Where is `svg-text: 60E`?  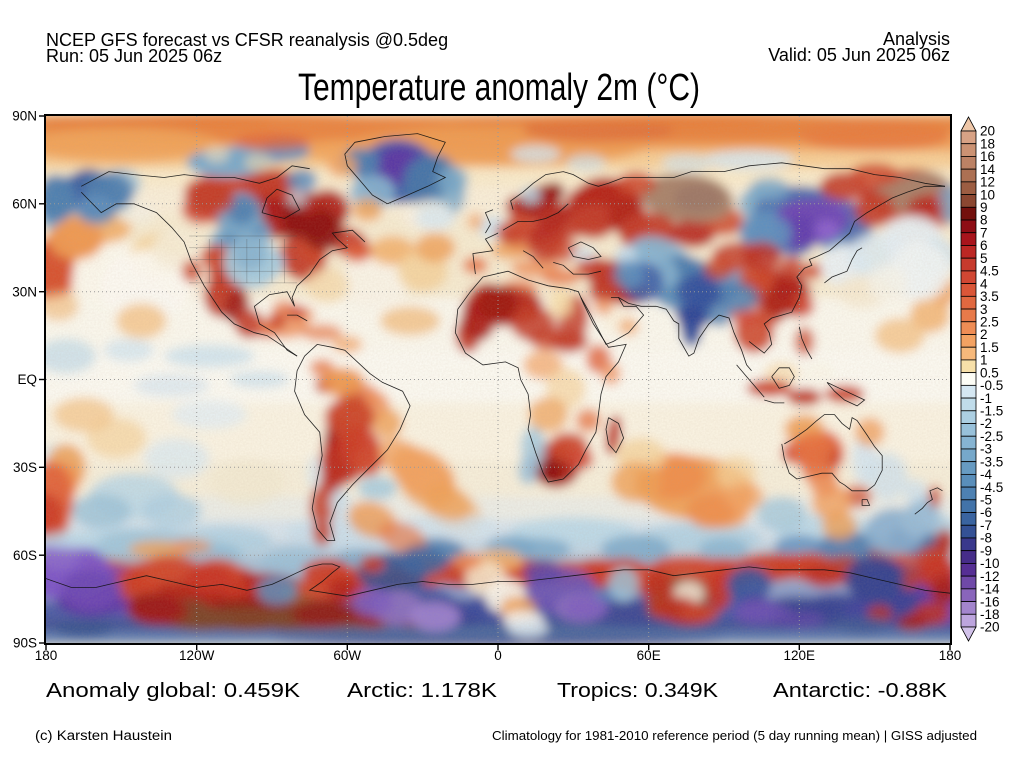 svg-text: 60E is located at coordinates (649, 655).